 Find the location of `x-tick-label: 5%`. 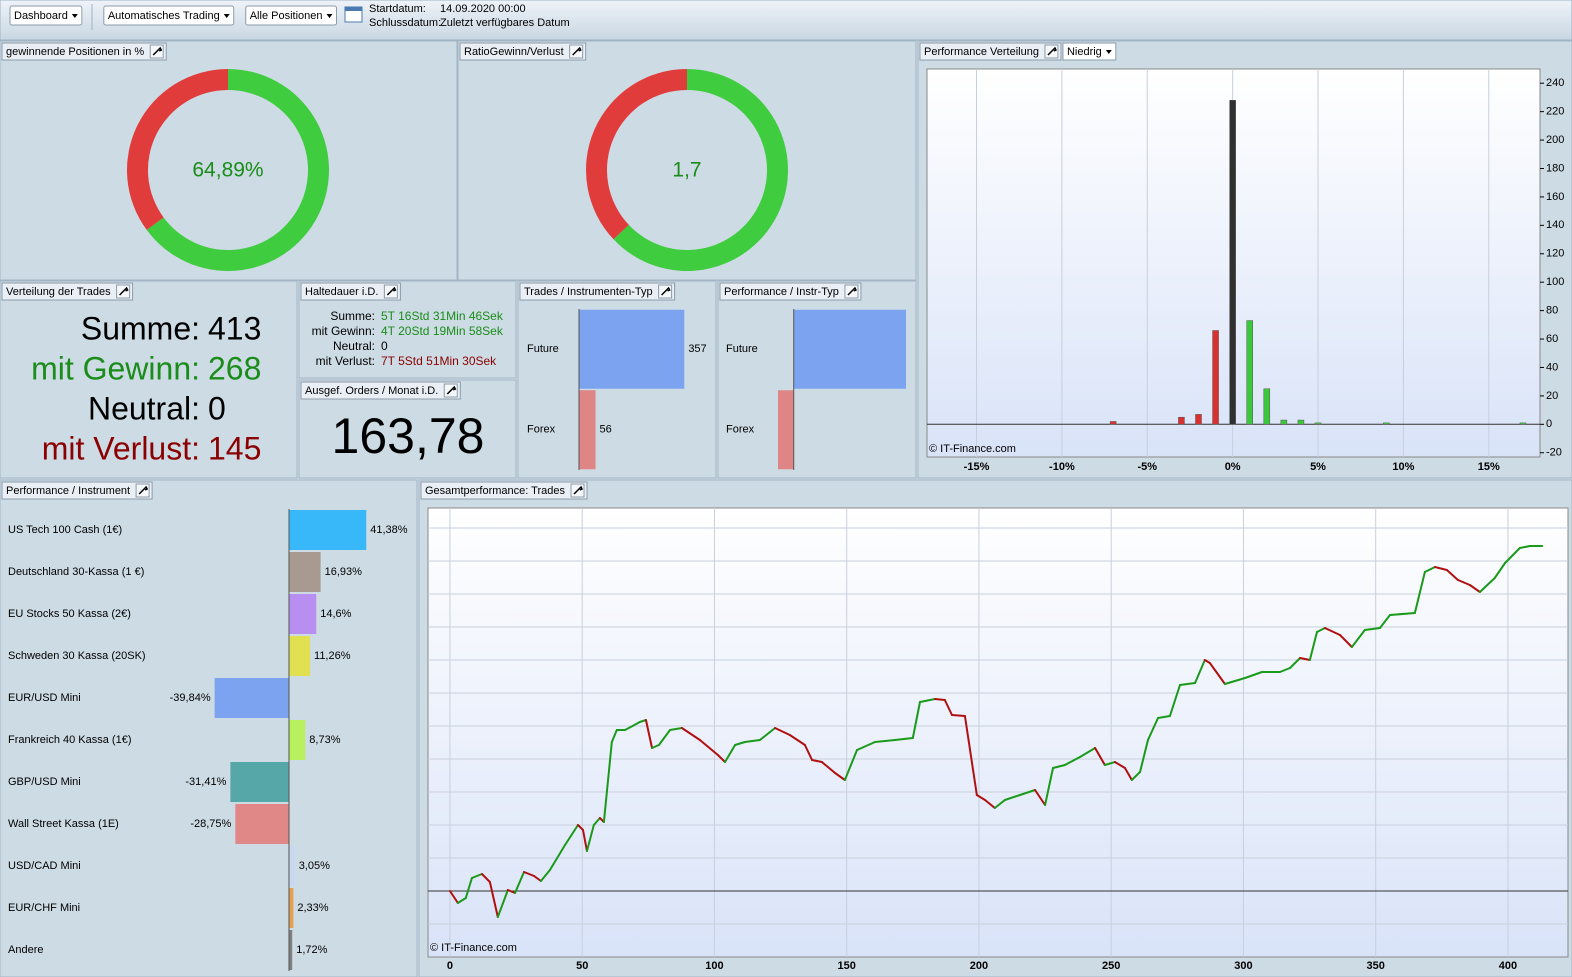

x-tick-label: 5% is located at coordinates (1318, 467).